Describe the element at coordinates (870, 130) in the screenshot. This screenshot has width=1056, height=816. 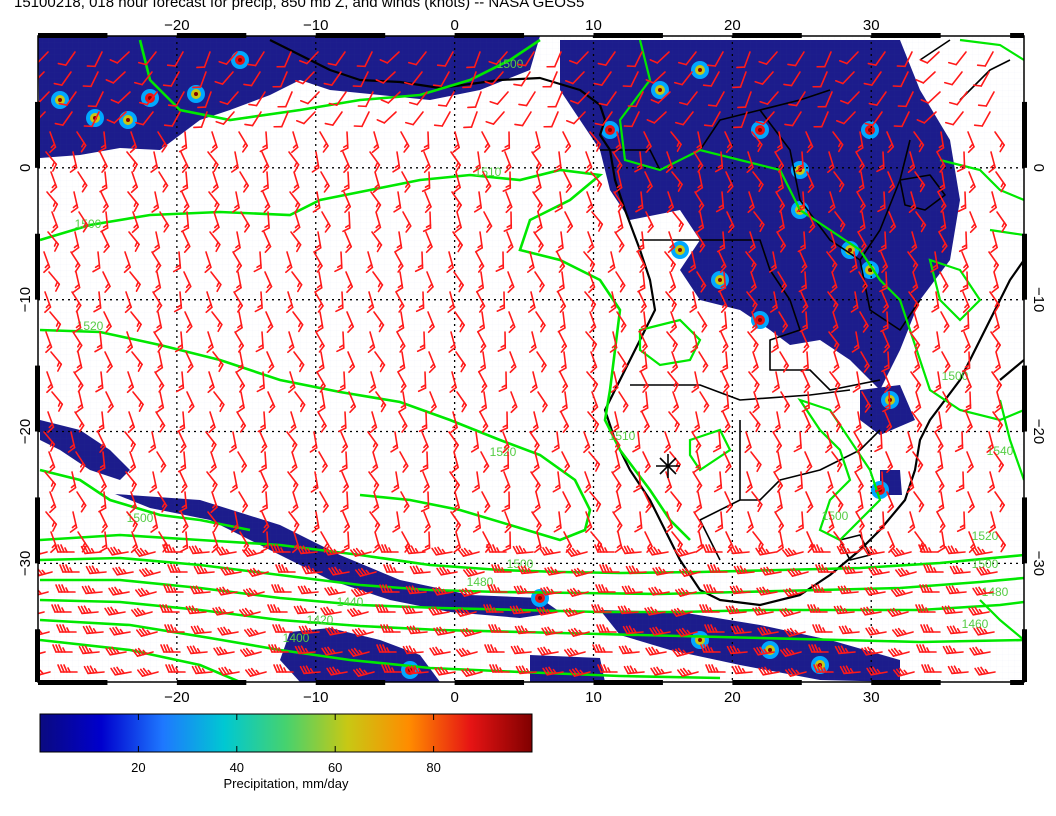
I see `precip-hotspot-center` at that location.